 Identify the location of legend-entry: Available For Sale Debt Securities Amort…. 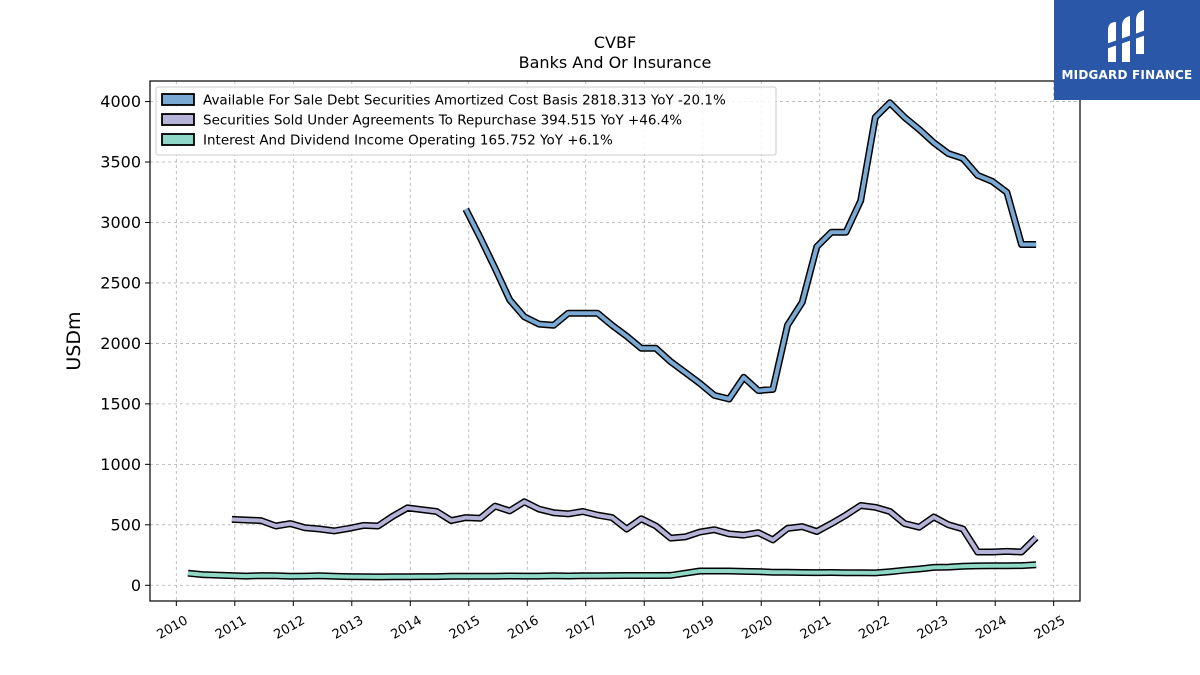
(464, 101).